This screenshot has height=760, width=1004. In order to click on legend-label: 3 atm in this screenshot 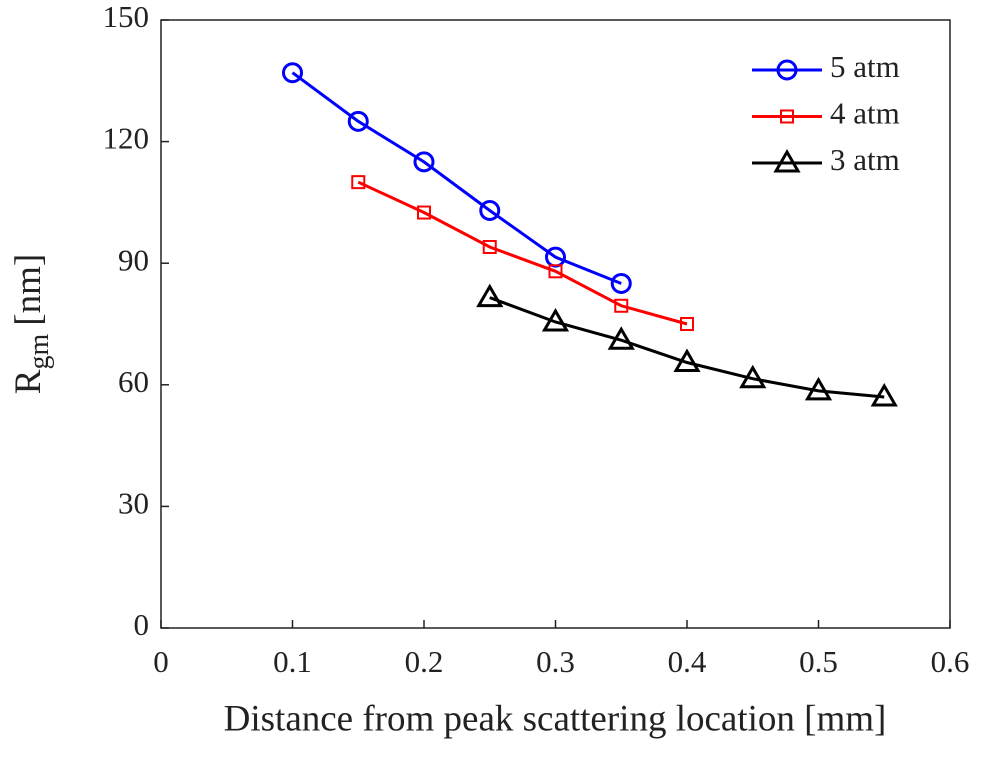, I will do `click(865, 159)`.